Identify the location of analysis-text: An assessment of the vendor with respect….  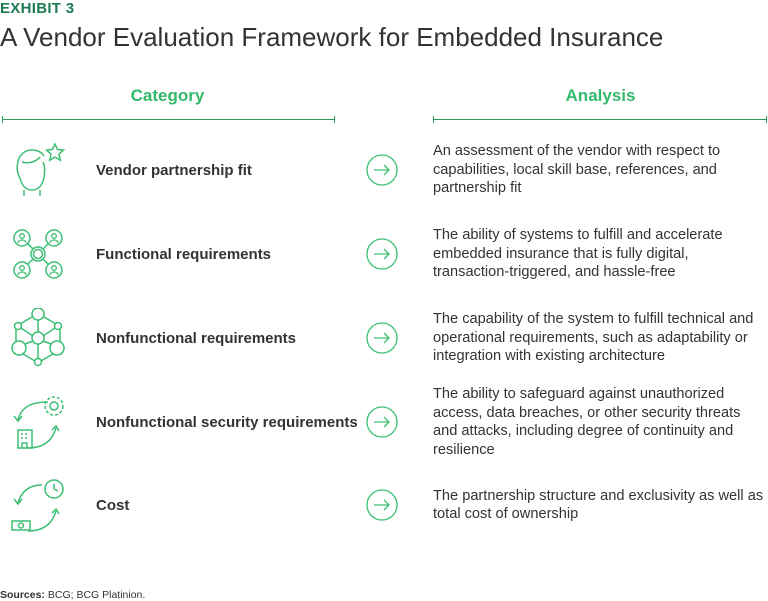
(577, 170).